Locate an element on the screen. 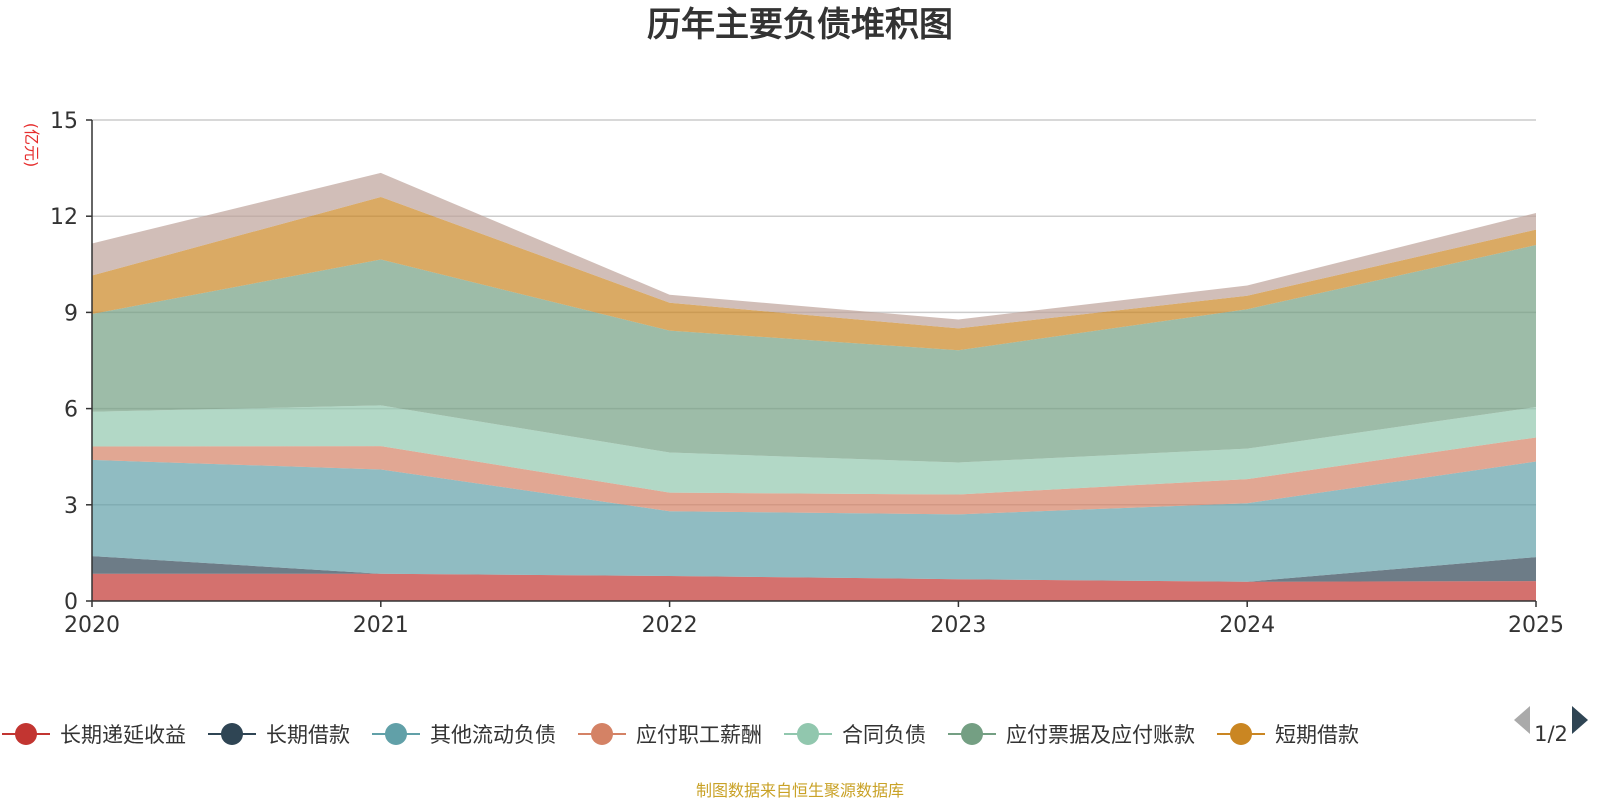  legend-item-1: 长期递延收益 is located at coordinates (94, 735).